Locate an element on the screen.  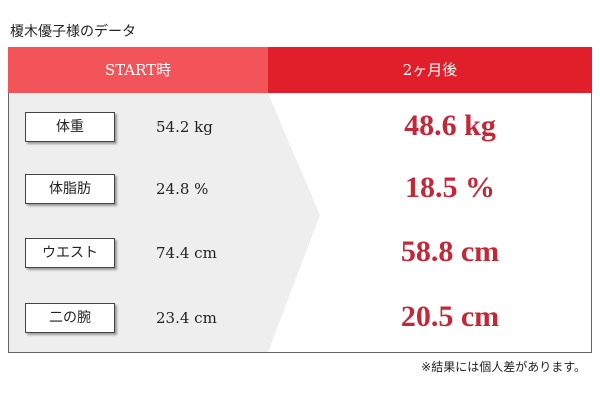
row-label: 体脂肪 is located at coordinates (70, 189).